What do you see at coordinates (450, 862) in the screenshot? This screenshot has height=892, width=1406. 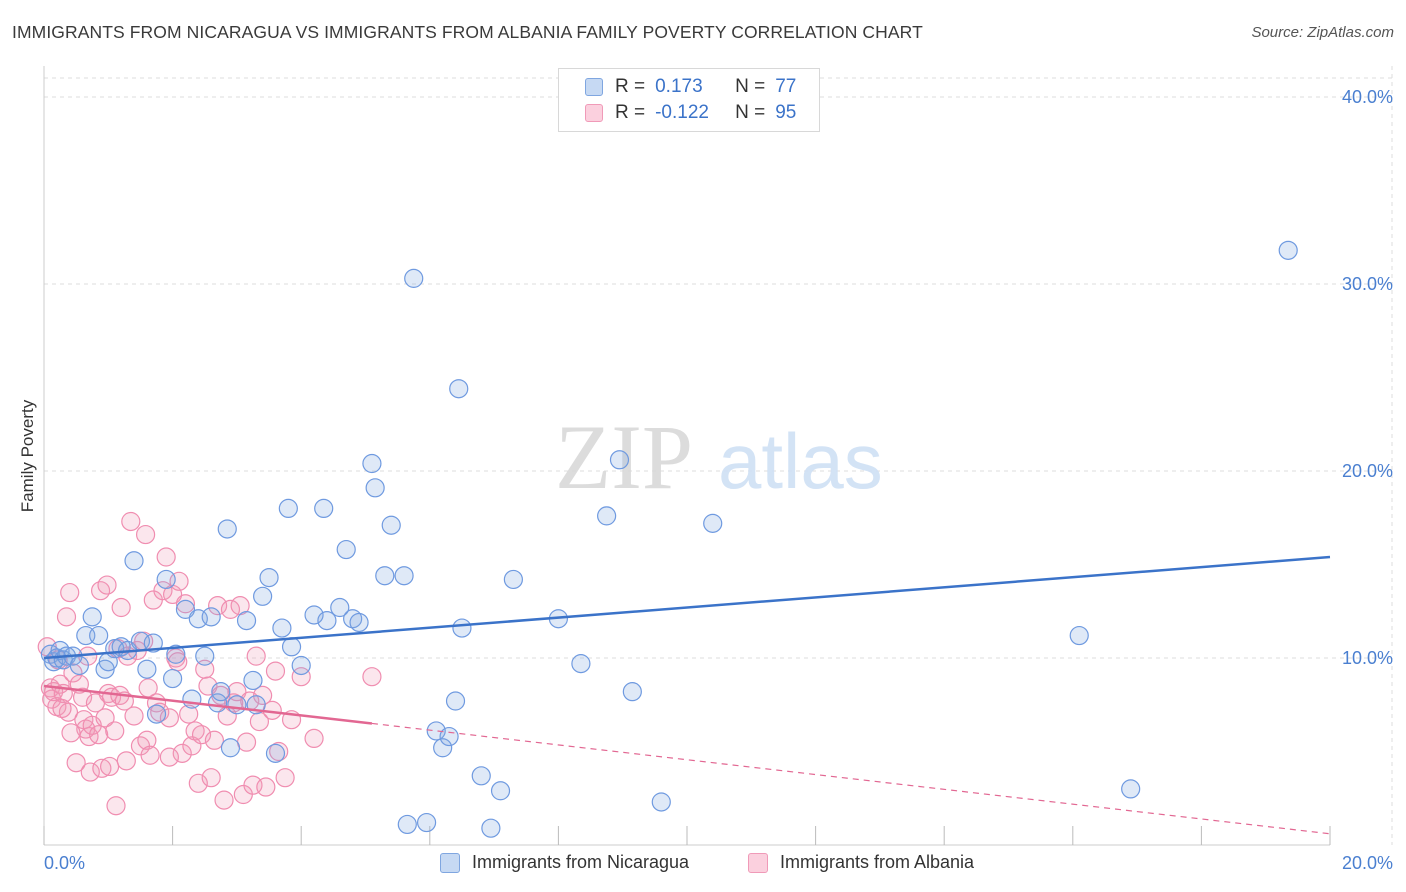 I see `bottom-legend-swatch-nicaragua` at bounding box center [450, 862].